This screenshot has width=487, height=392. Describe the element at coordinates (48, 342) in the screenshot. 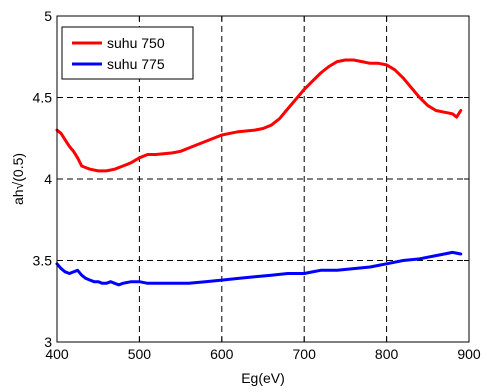

I see `y-tick-label: 3` at that location.